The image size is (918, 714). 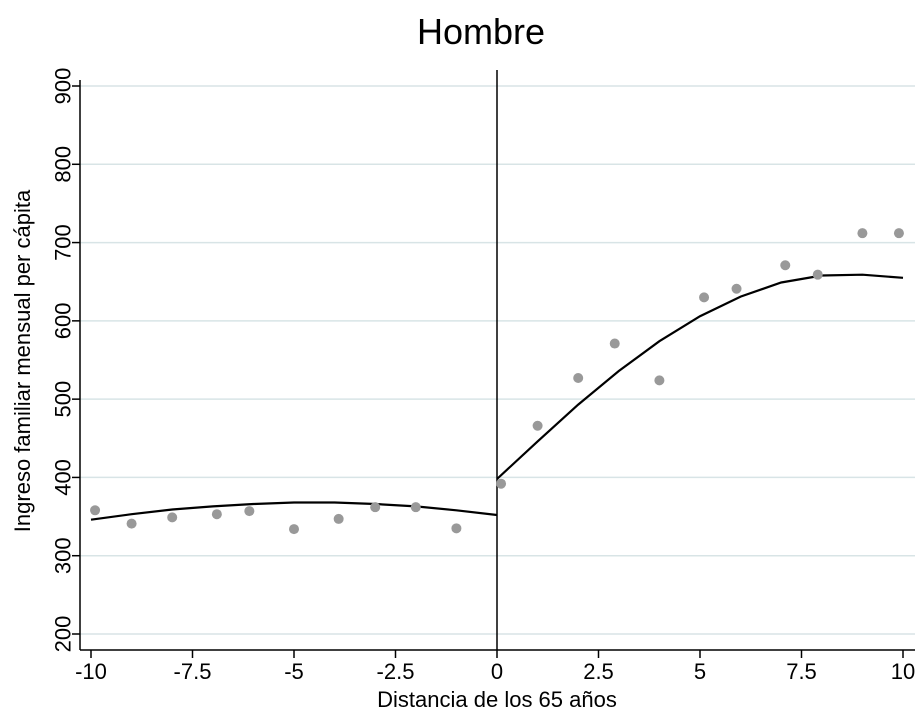 I want to click on fit-curve-left, so click(x=294, y=511).